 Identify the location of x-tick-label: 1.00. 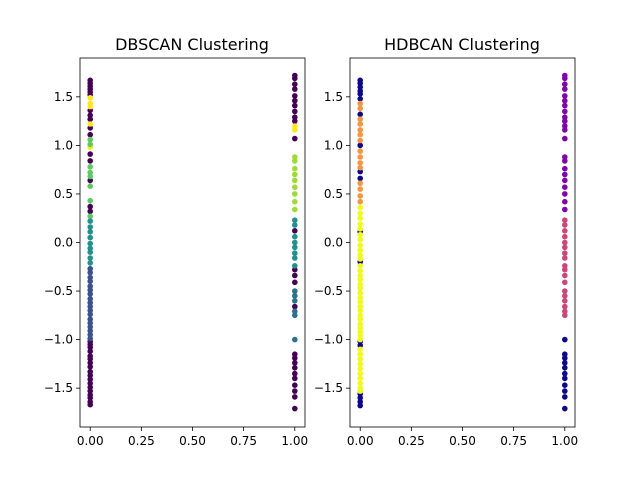
(564, 441).